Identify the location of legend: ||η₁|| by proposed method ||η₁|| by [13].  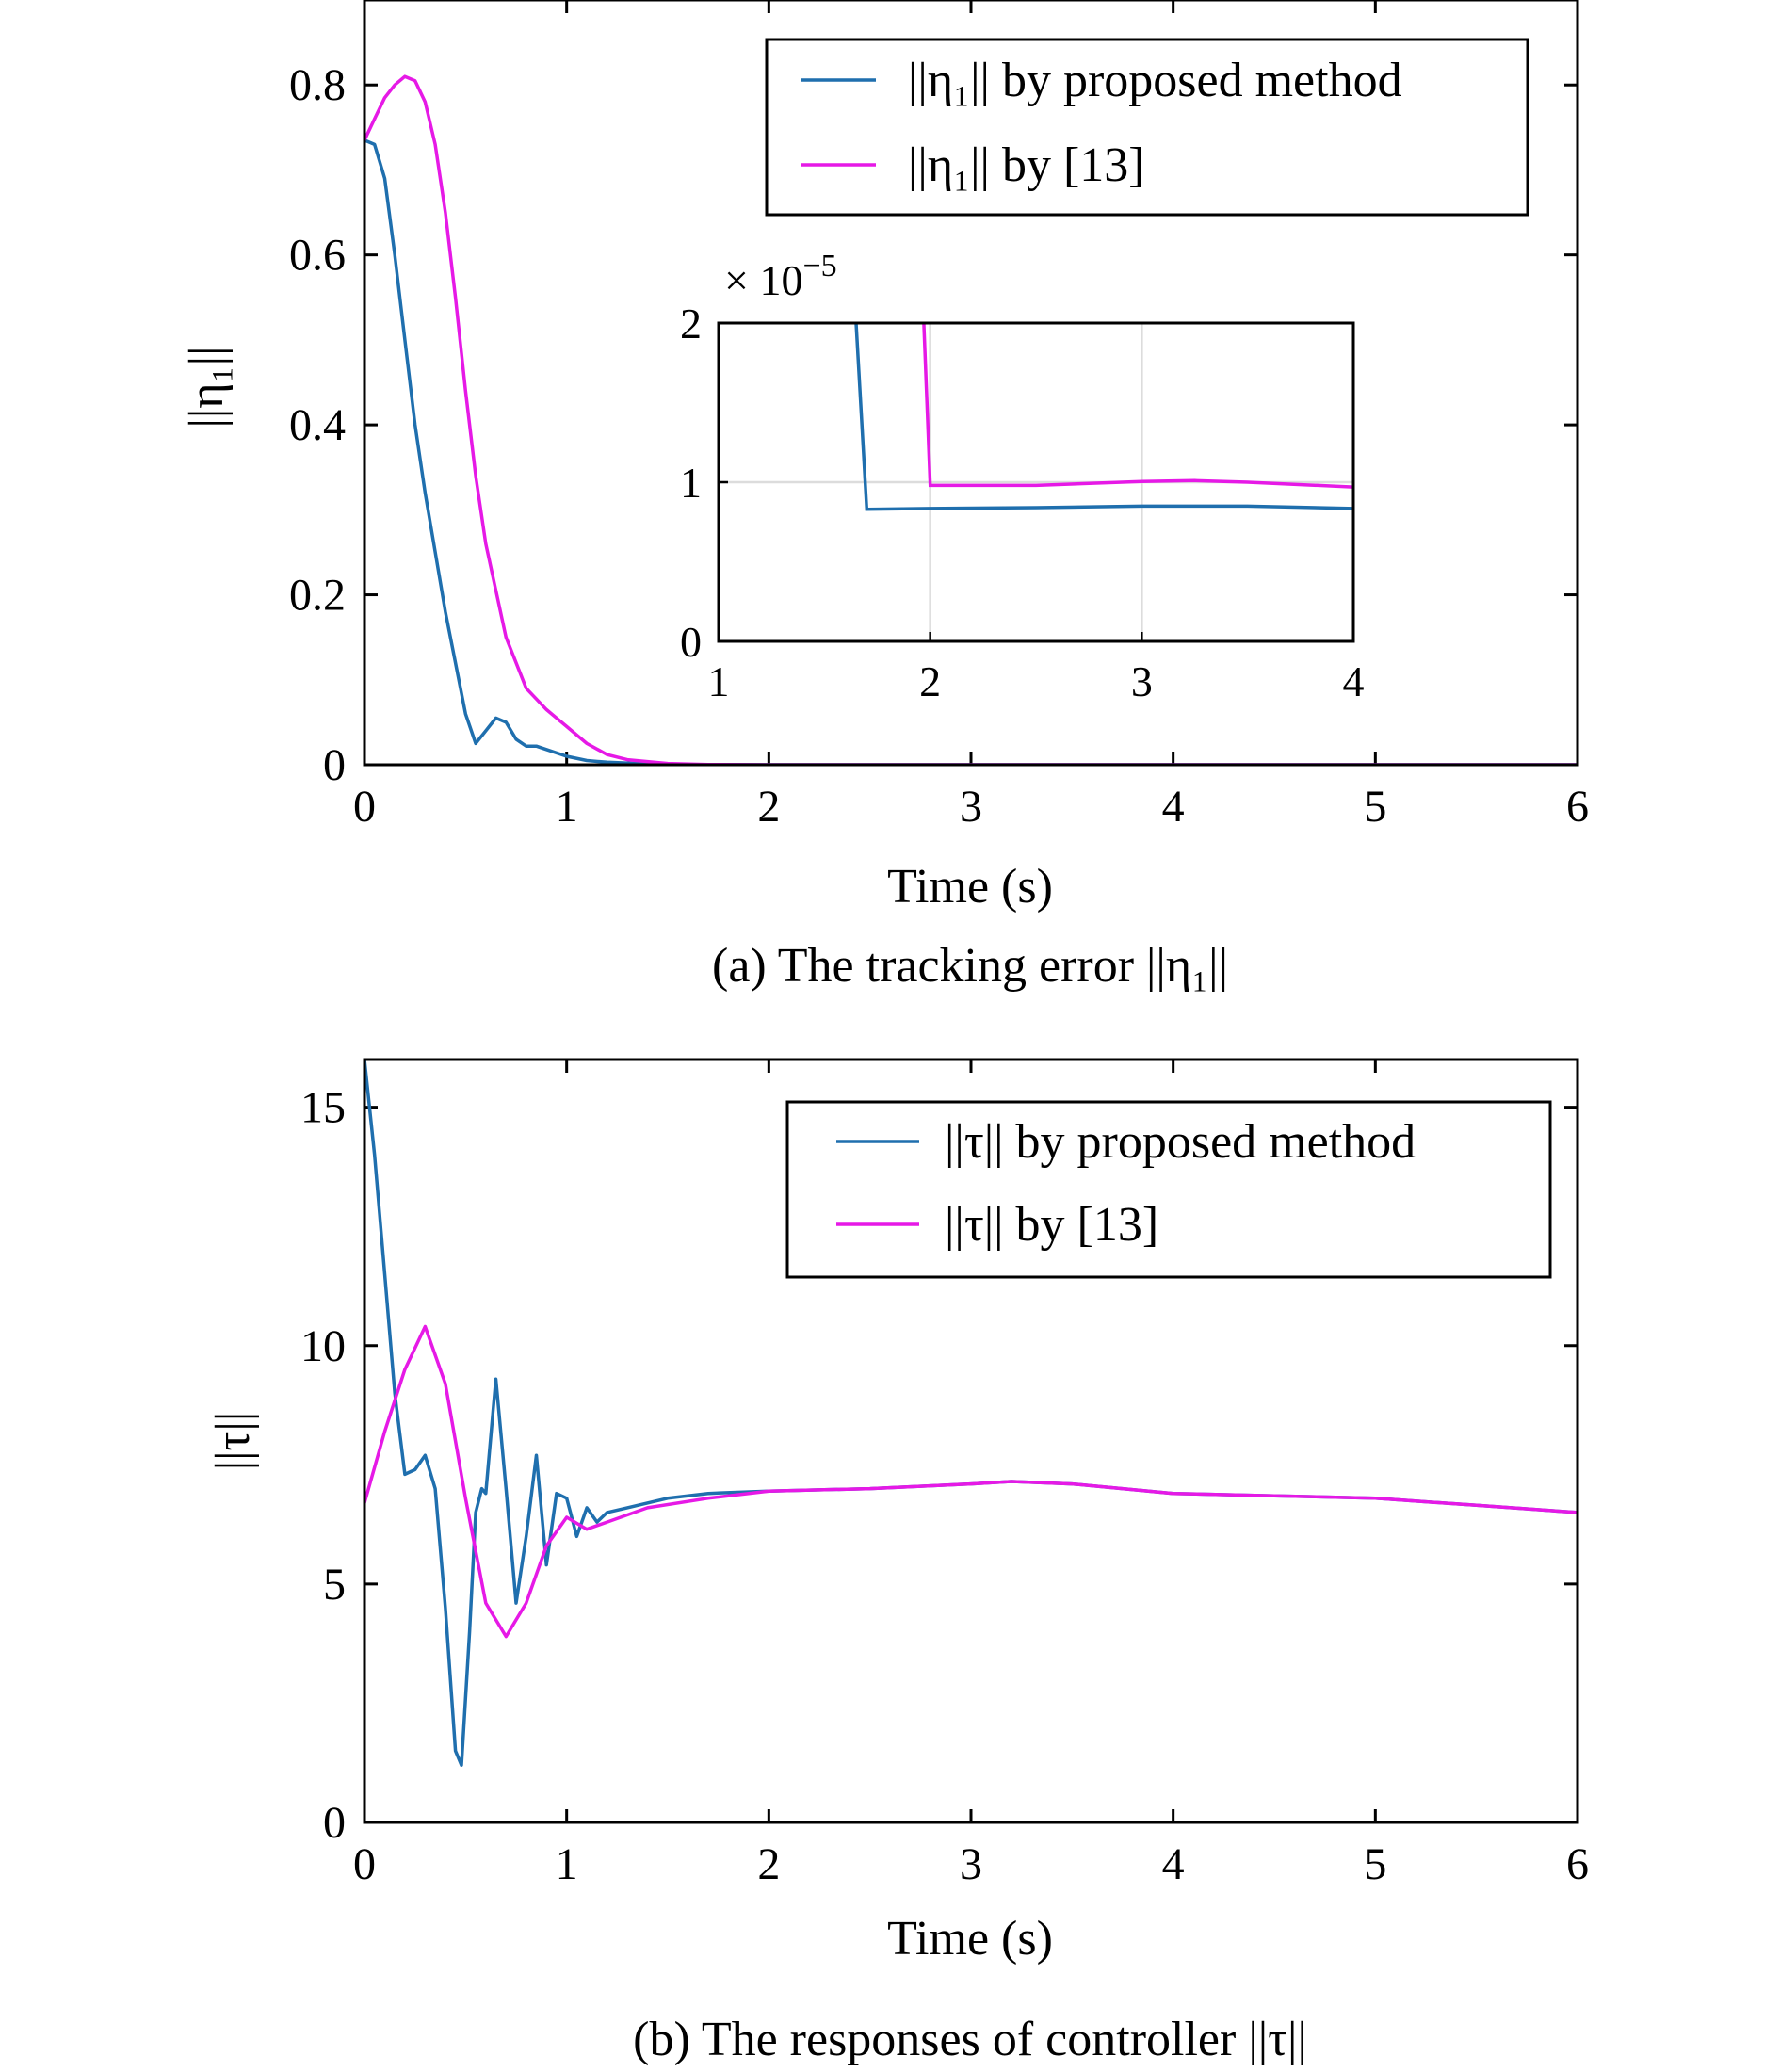
(1147, 127).